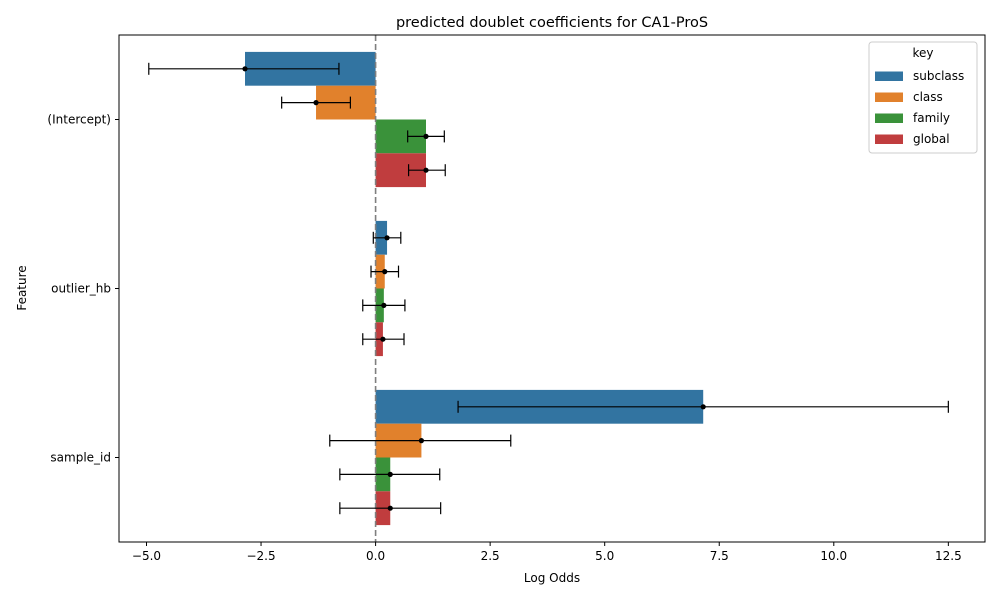  I want to click on legend: key subclass class family global, so click(923, 97).